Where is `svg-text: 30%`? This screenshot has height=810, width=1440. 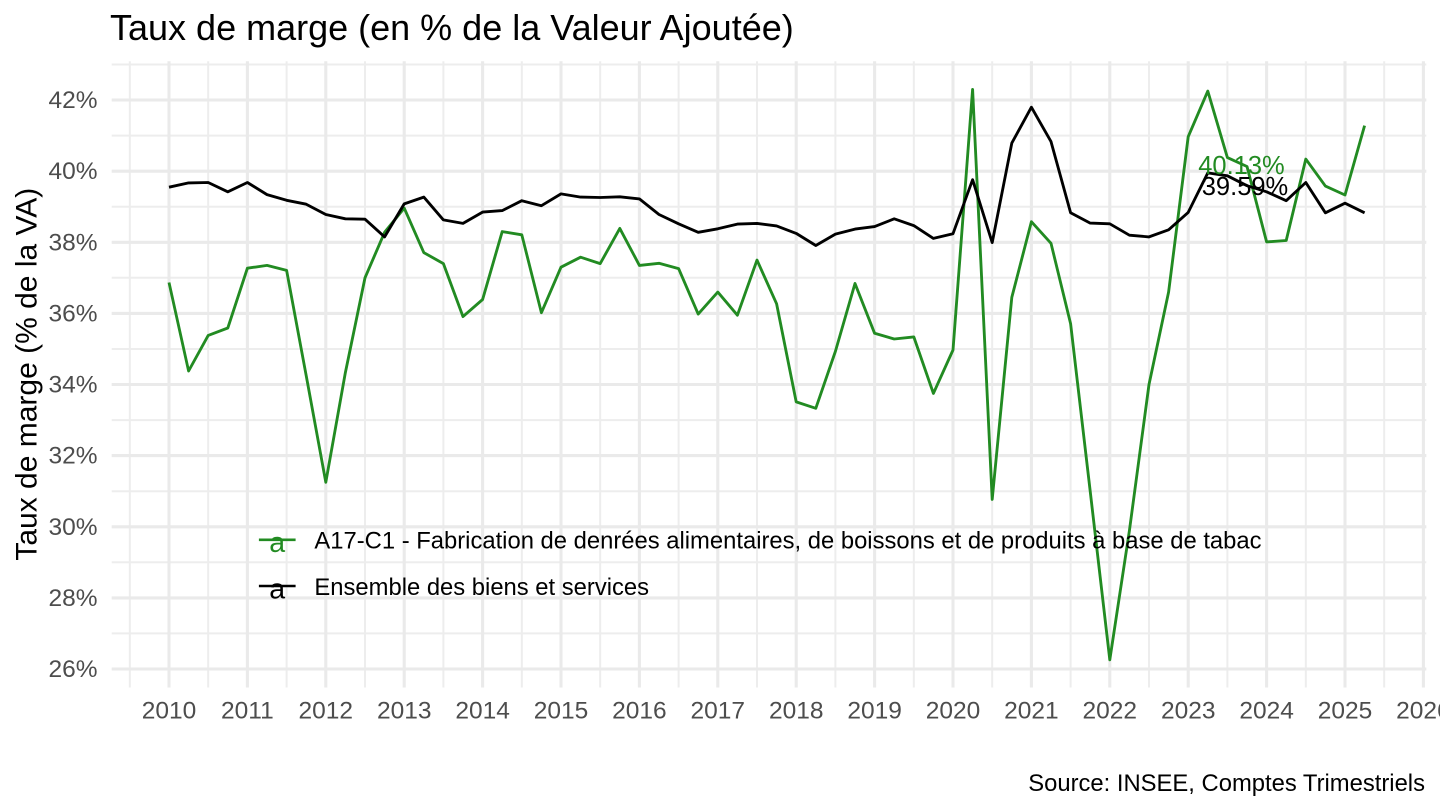 svg-text: 30% is located at coordinates (72, 527).